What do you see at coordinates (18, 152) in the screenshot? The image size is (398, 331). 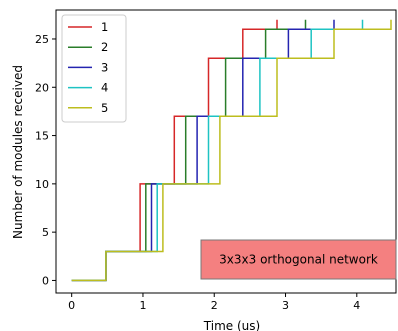 I see `y-axis-label: Number of modules received` at bounding box center [18, 152].